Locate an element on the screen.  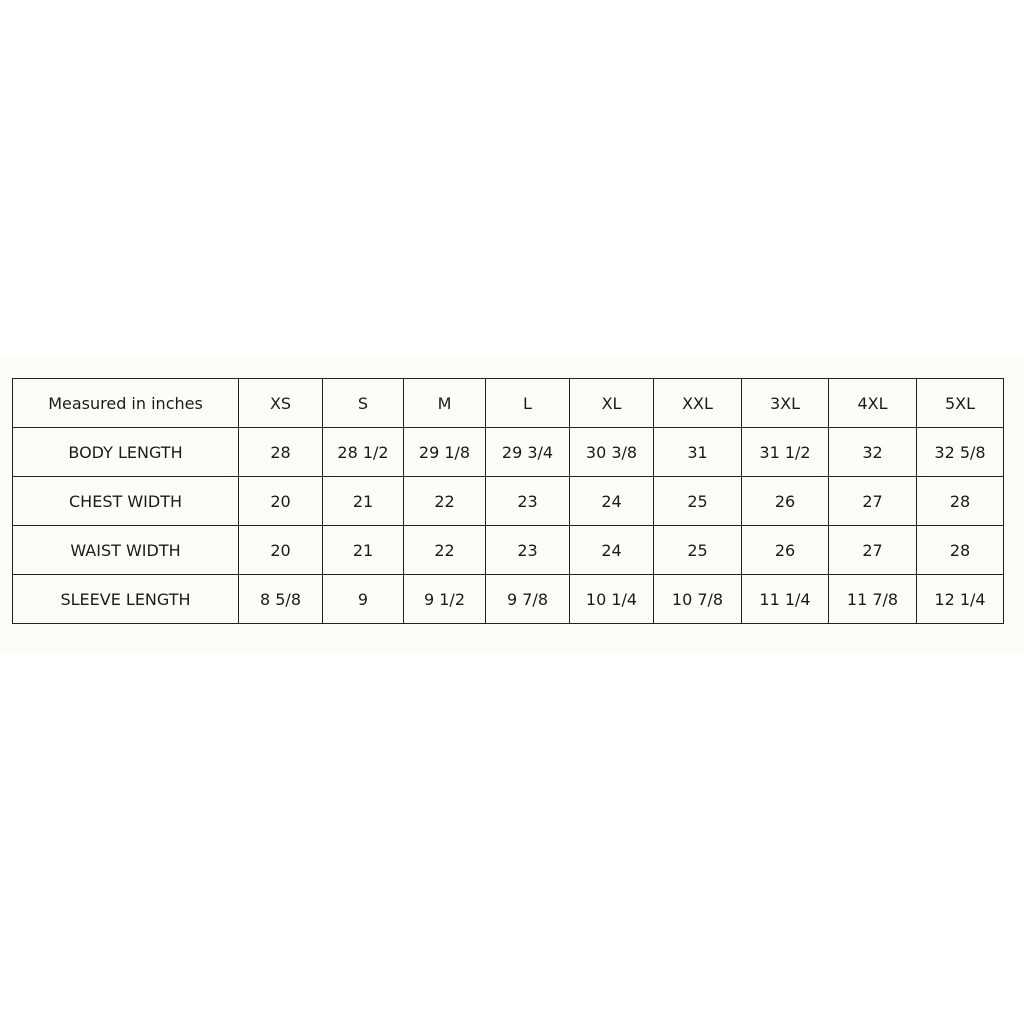
size-header: 5XL is located at coordinates (960, 403).